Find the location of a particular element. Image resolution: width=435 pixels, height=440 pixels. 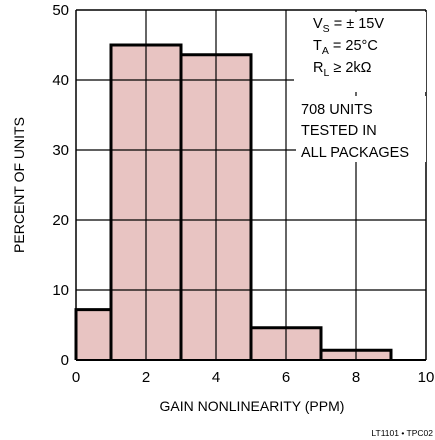

y-tick-label-4: 40 is located at coordinates (60, 80).